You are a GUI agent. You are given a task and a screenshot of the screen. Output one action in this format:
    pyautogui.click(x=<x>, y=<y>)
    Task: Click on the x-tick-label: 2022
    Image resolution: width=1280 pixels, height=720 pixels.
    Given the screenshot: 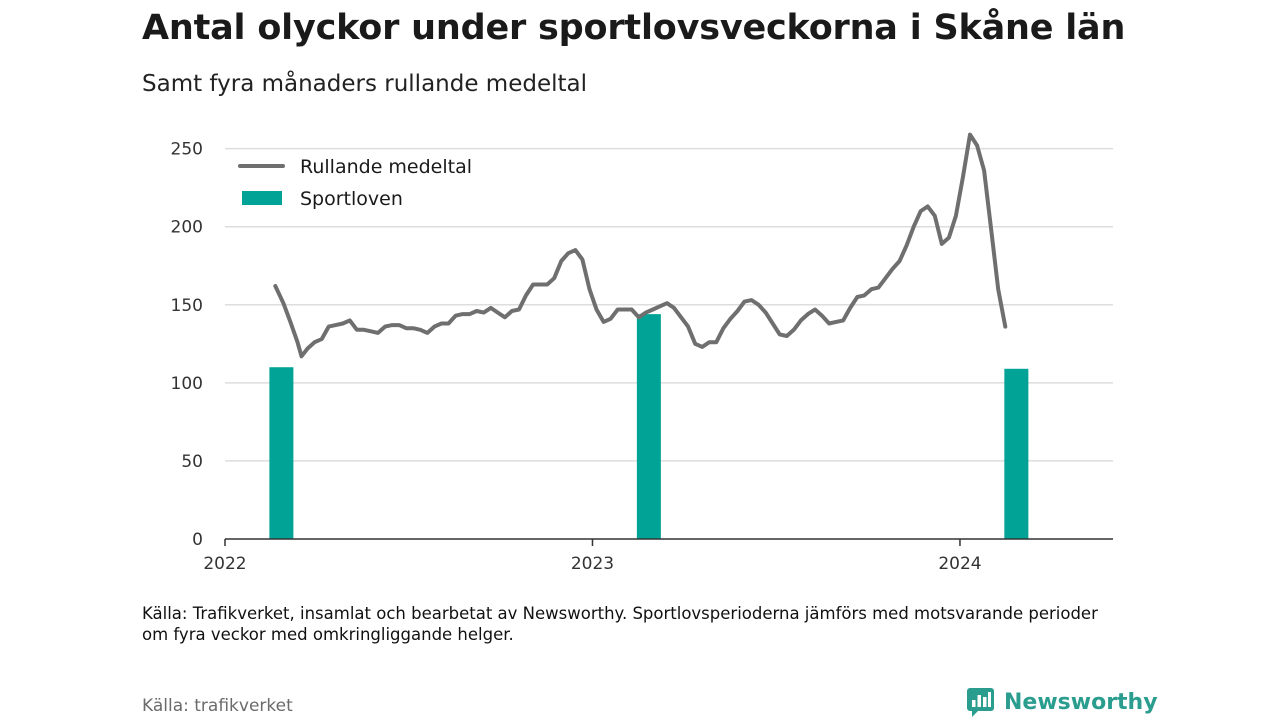 What is the action you would take?
    pyautogui.click(x=224, y=564)
    